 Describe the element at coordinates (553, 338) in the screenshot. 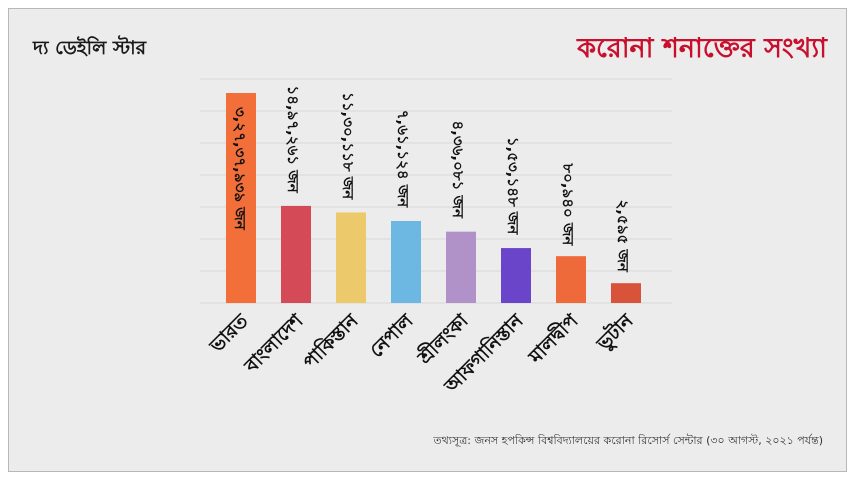

I see `category-label-7: মালদ্বীপ` at that location.